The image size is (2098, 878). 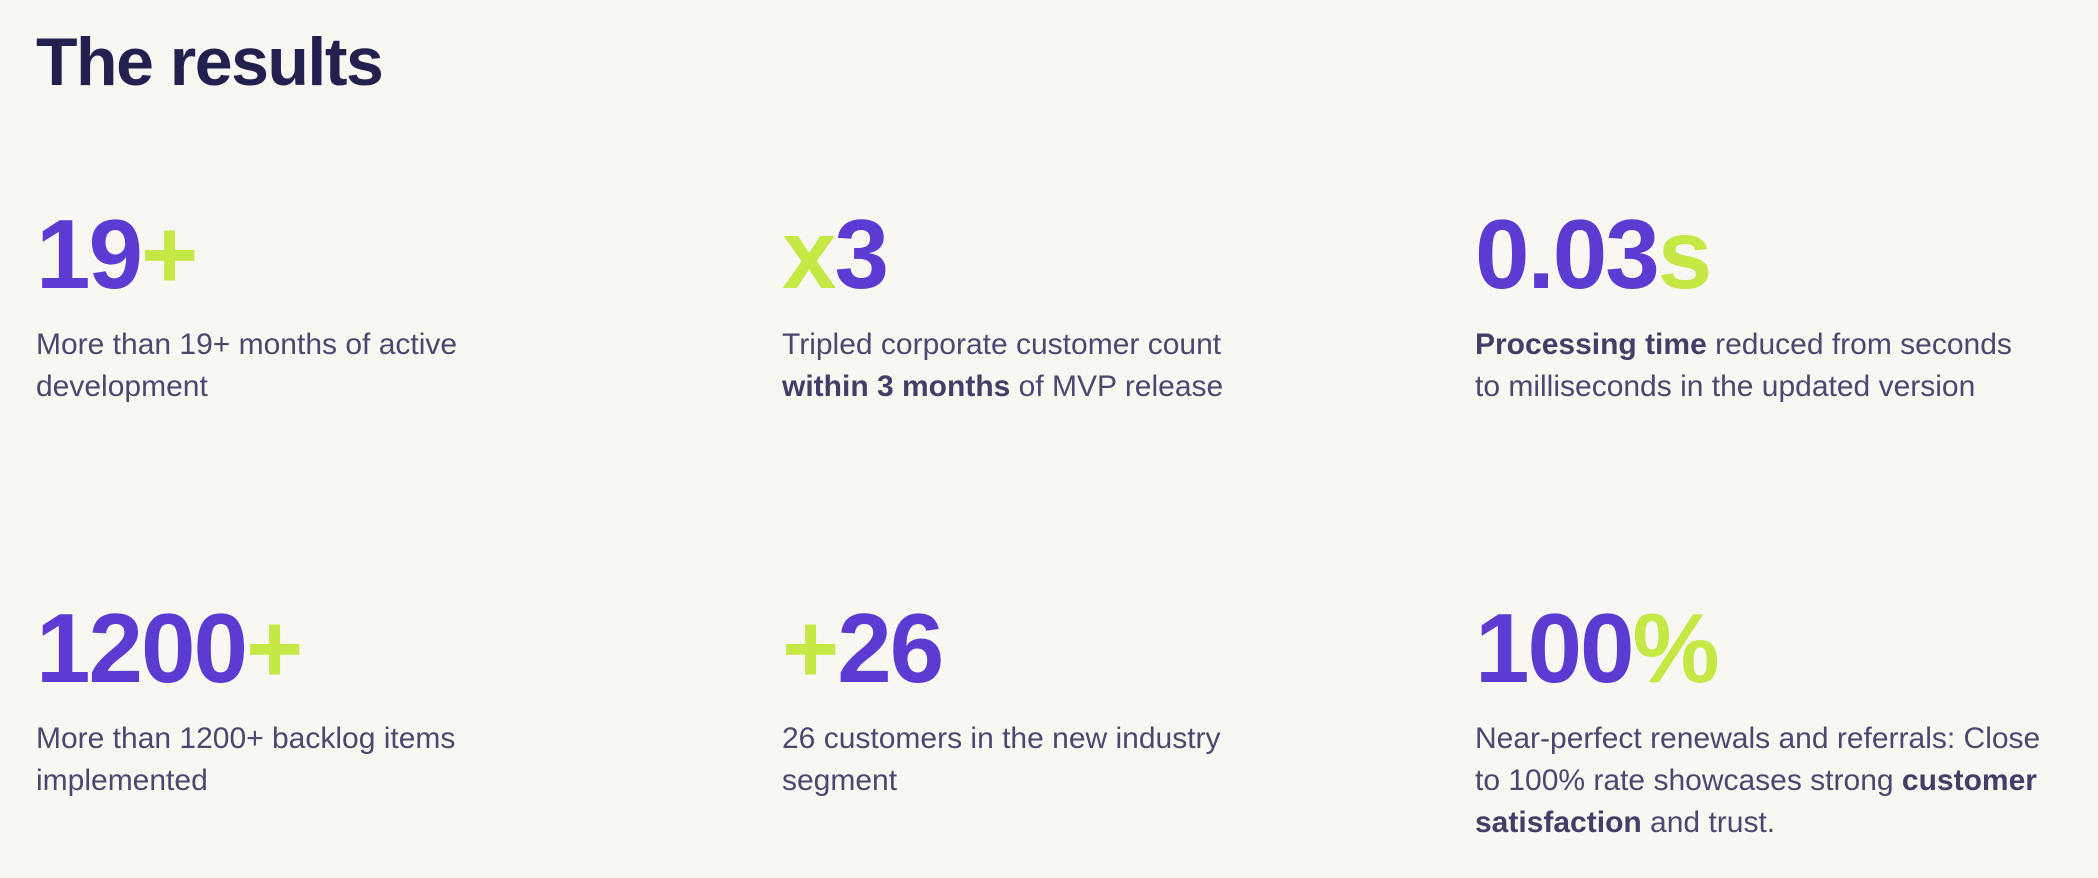 What do you see at coordinates (1002, 344) in the screenshot?
I see `description-line: Tripled corporate customer count` at bounding box center [1002, 344].